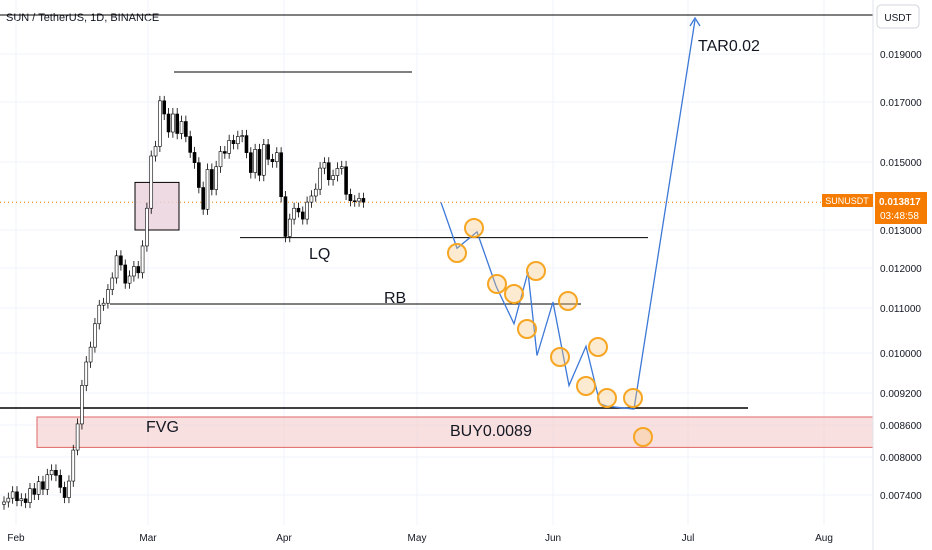 This screenshot has width=932, height=550. Describe the element at coordinates (695, 21) in the screenshot. I see `target-arrowhead` at that location.